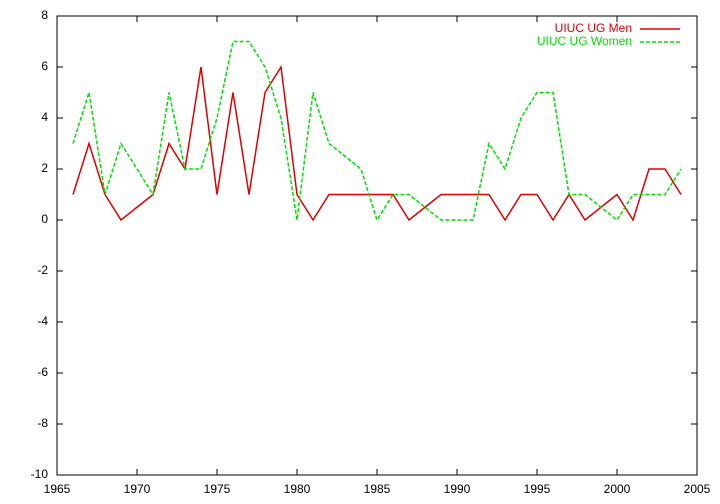 The width and height of the screenshot is (720, 504). What do you see at coordinates (697, 489) in the screenshot?
I see `x-tick-label: 2005` at bounding box center [697, 489].